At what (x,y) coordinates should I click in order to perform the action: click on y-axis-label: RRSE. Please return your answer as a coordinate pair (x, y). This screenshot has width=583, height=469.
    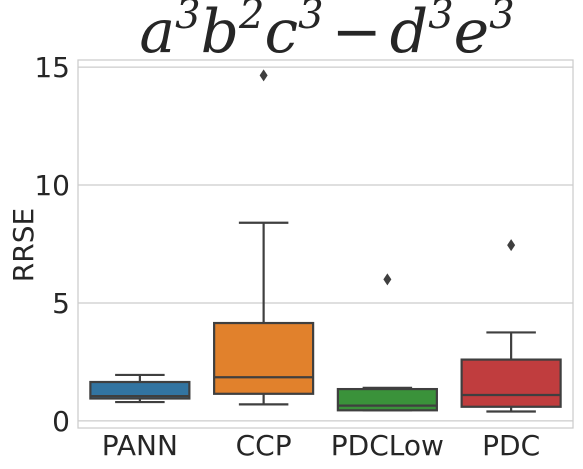
    Looking at the image, I should click on (23, 245).